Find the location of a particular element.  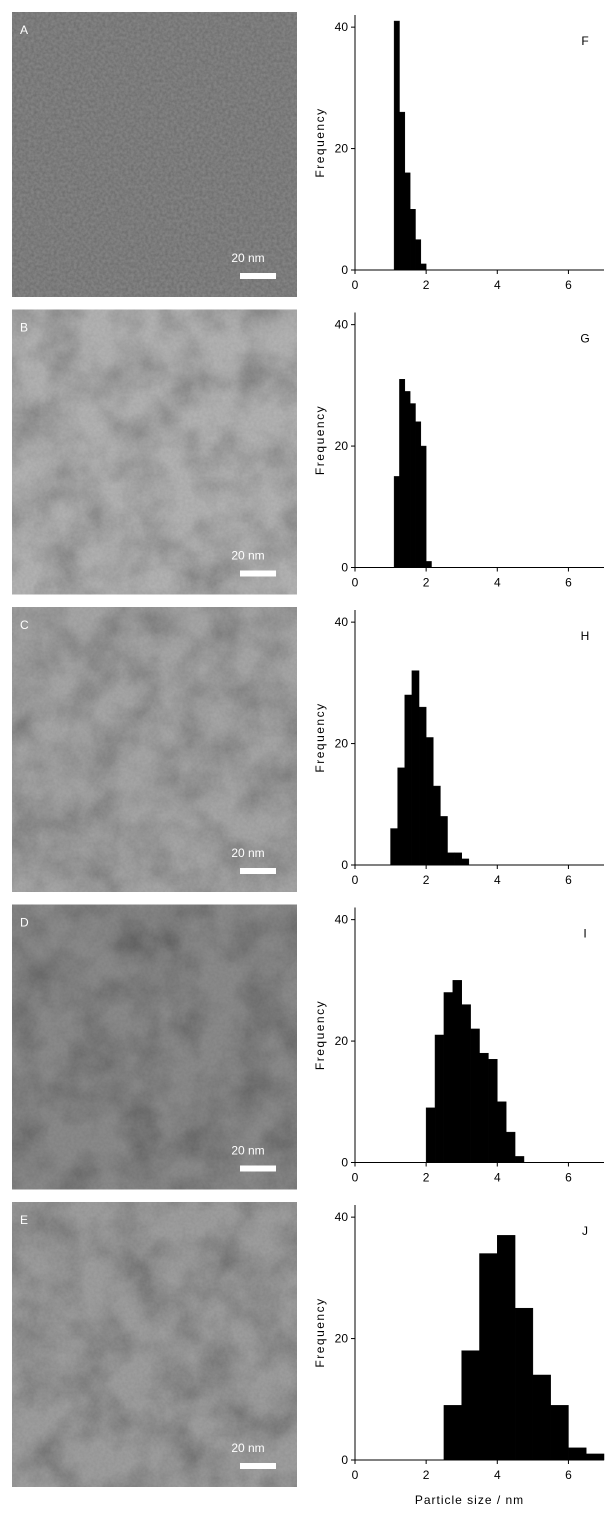

panel-label: J is located at coordinates (585, 1231).